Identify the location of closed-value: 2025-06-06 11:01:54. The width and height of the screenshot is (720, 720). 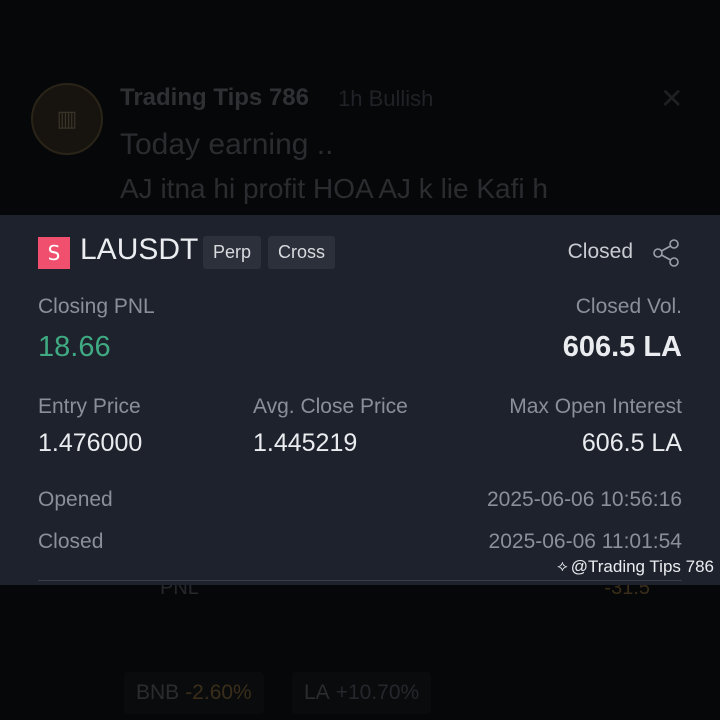
(585, 541).